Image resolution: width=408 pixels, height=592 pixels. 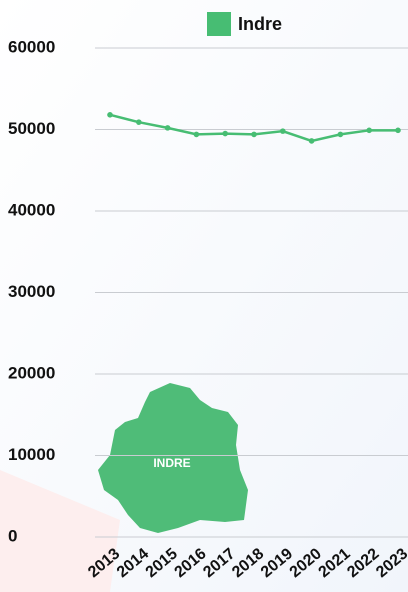 What do you see at coordinates (31, 46) in the screenshot?
I see `y-tick-label: 60000` at bounding box center [31, 46].